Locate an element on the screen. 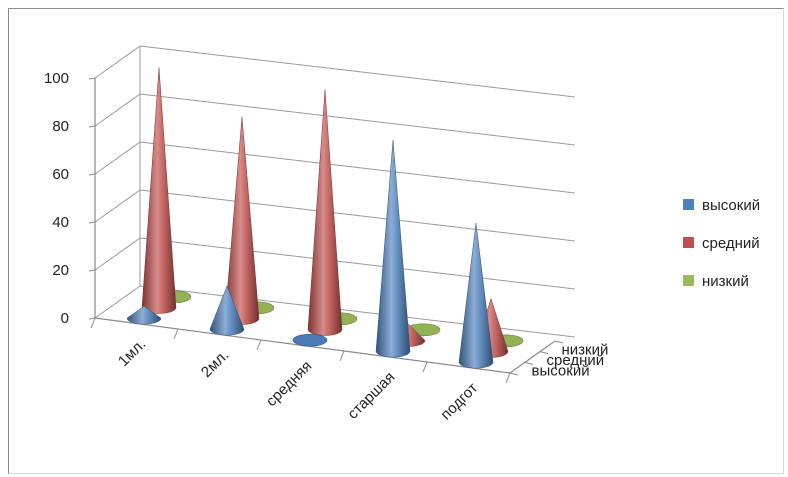  cone-высокий-2мл. is located at coordinates (227, 310).